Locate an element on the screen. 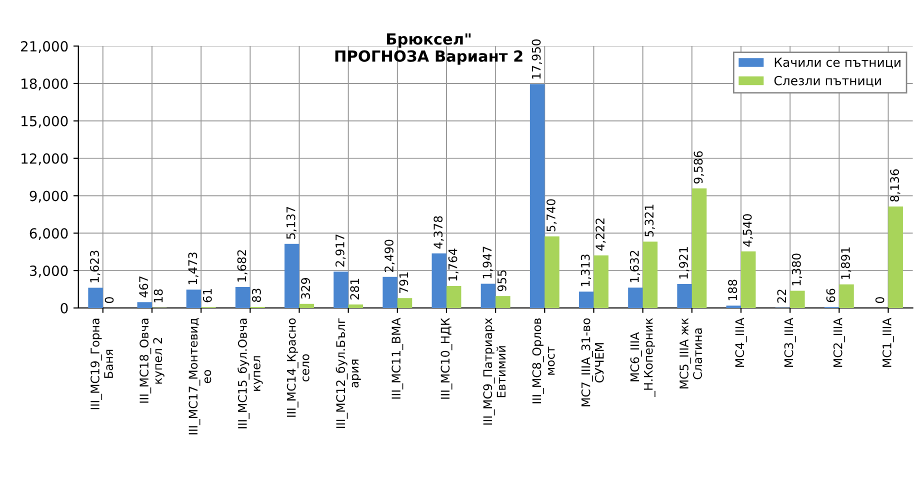 The height and width of the screenshot is (485, 922). data-label: 1,682 is located at coordinates (242, 266).